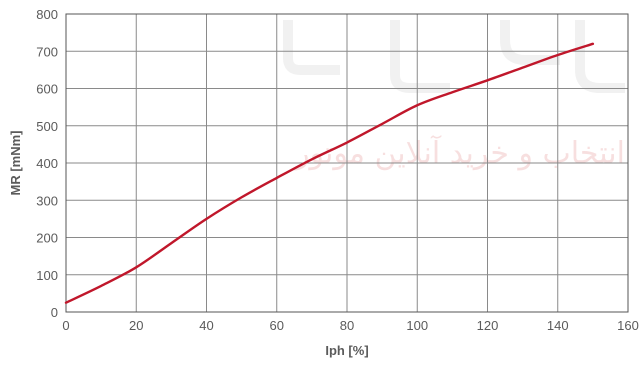  Describe the element at coordinates (47, 275) in the screenshot. I see `y-tick-label-100: 100` at that location.